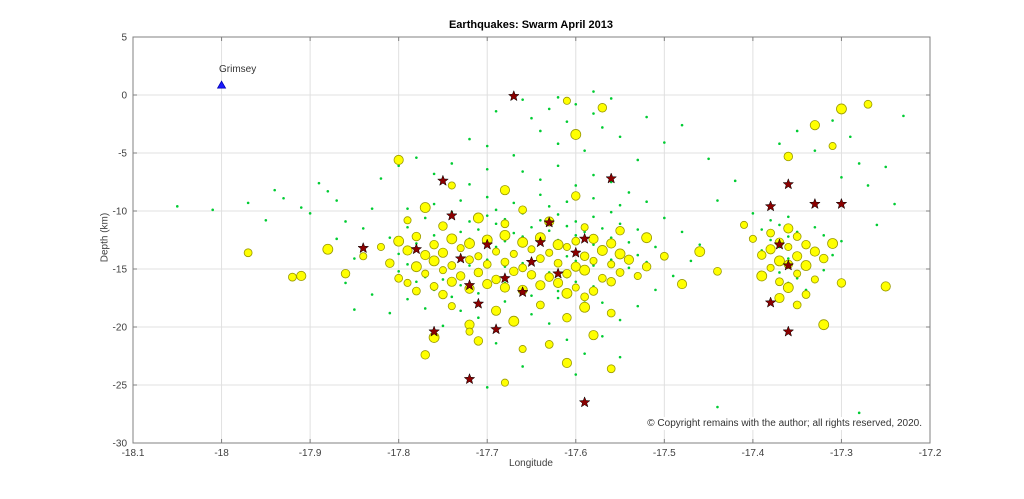  I want to click on x-tick-label: -18, so click(221, 453).